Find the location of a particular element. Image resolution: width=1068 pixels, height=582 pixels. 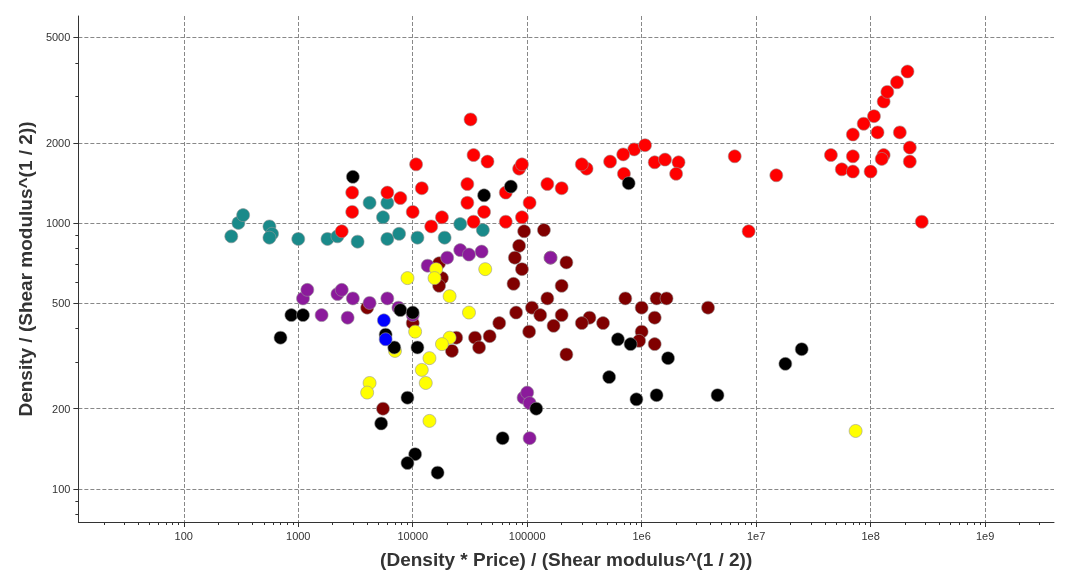

x-tick-label: 1e9 is located at coordinates (985, 535).